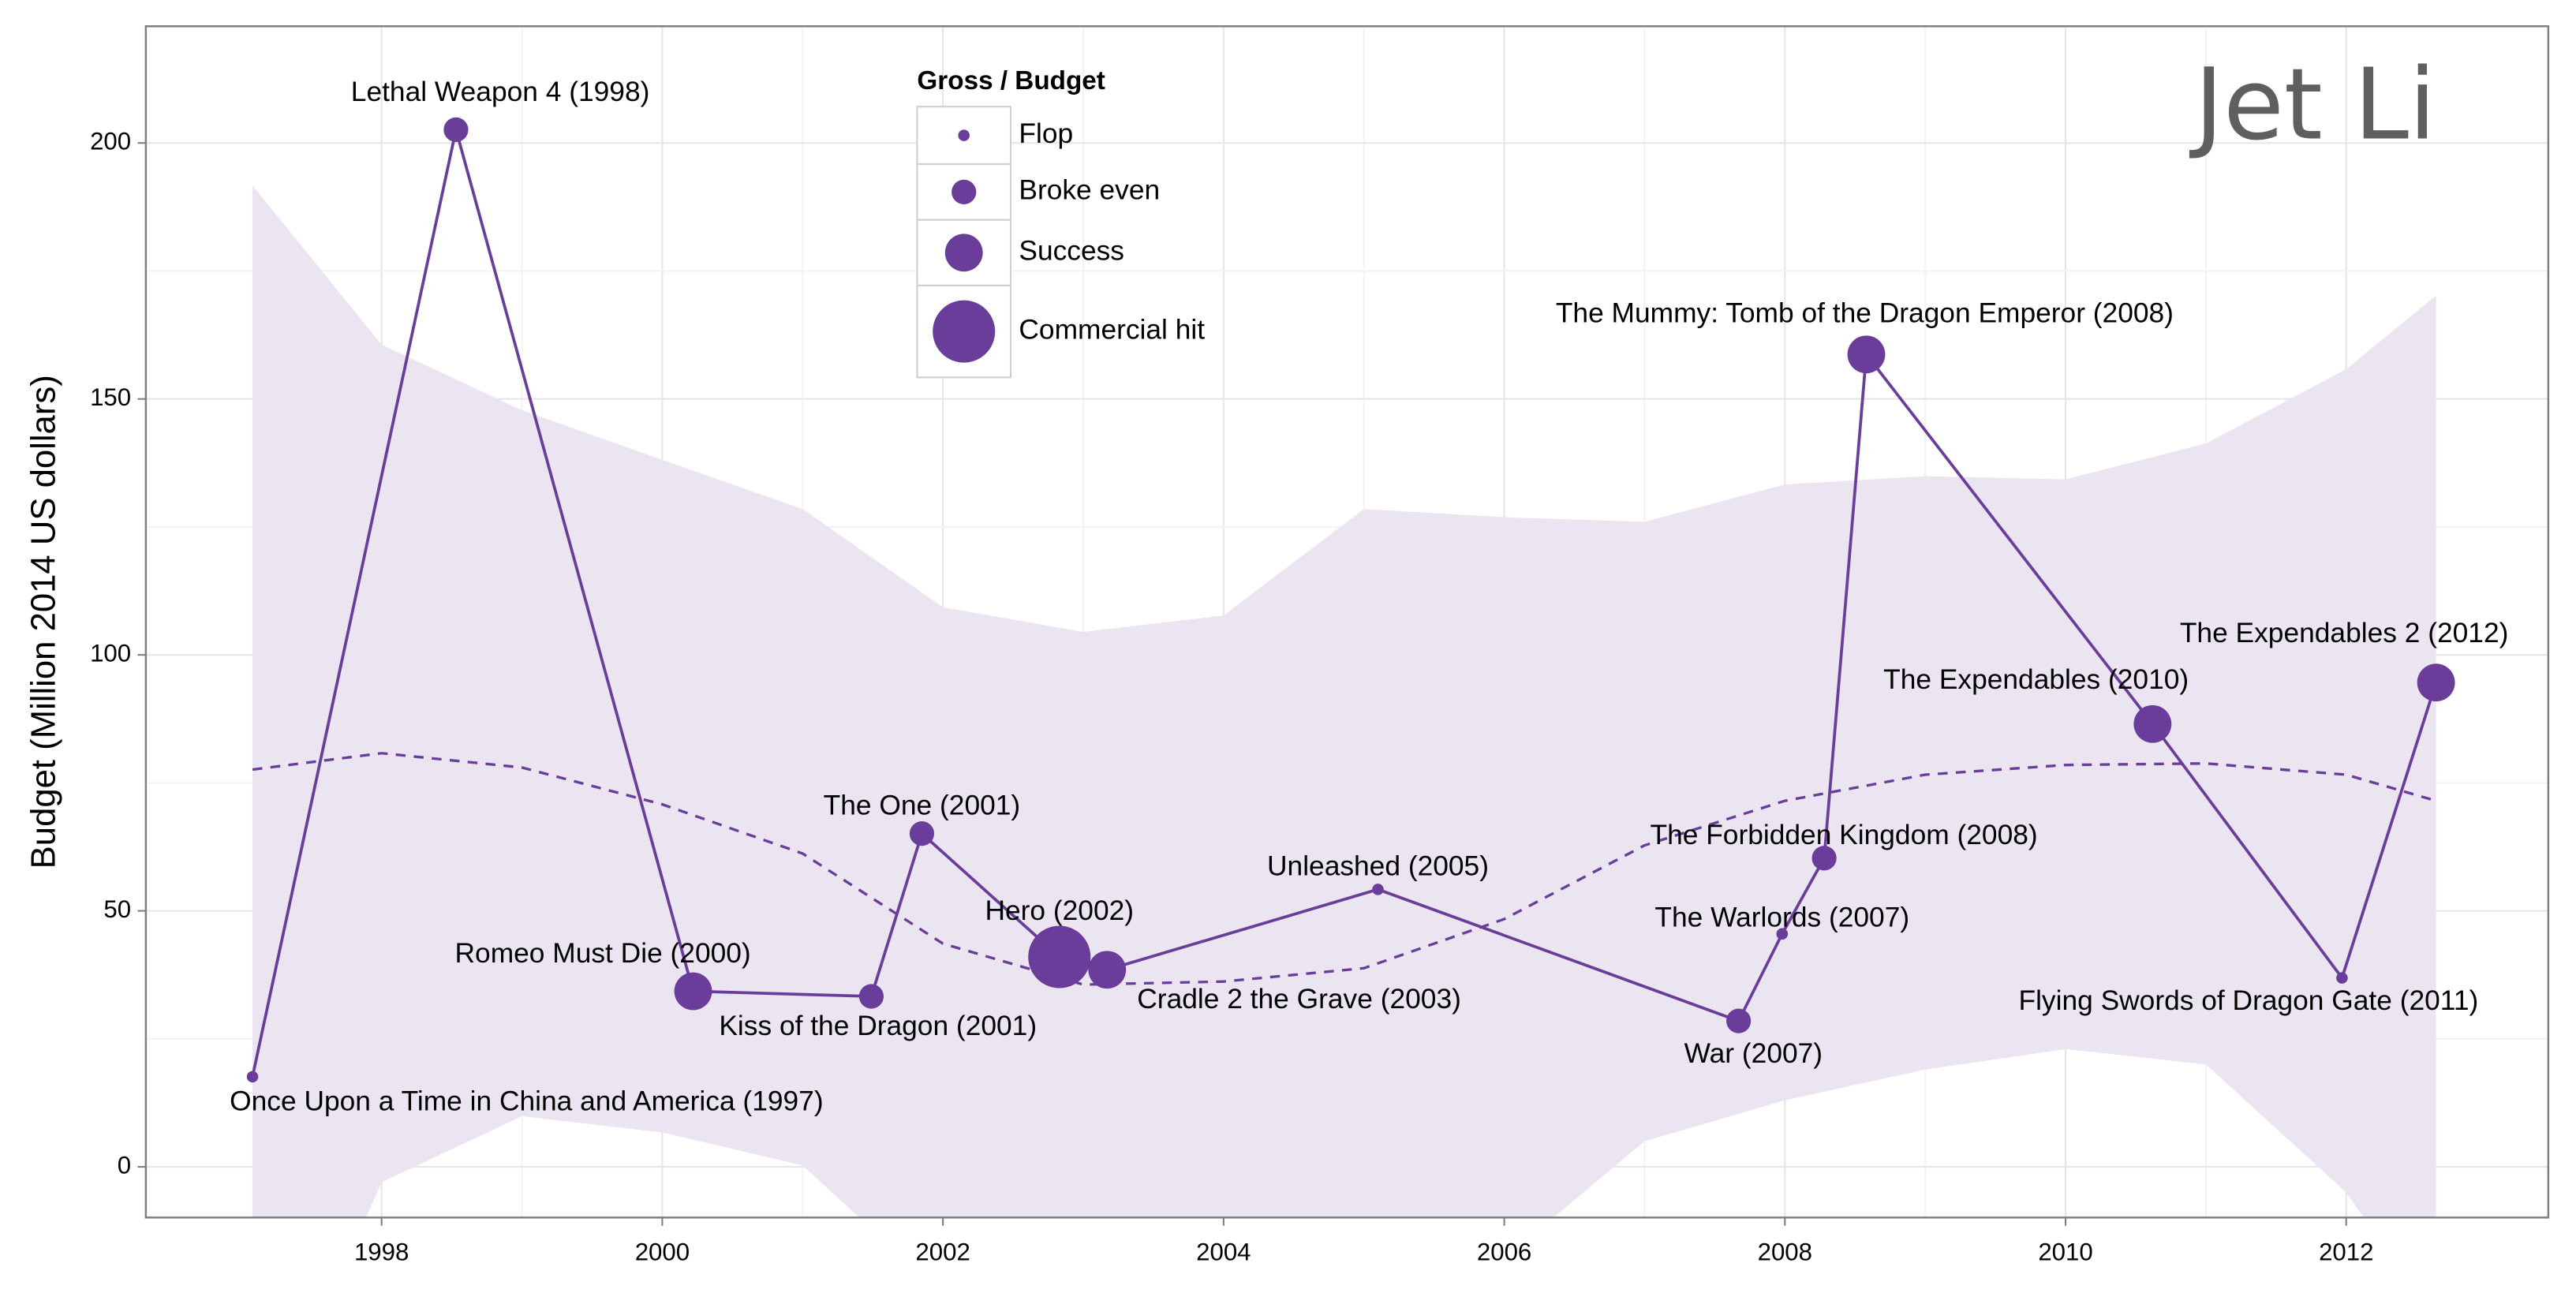  Describe the element at coordinates (117, 909) in the screenshot. I see `y-tick-label: 50` at that location.